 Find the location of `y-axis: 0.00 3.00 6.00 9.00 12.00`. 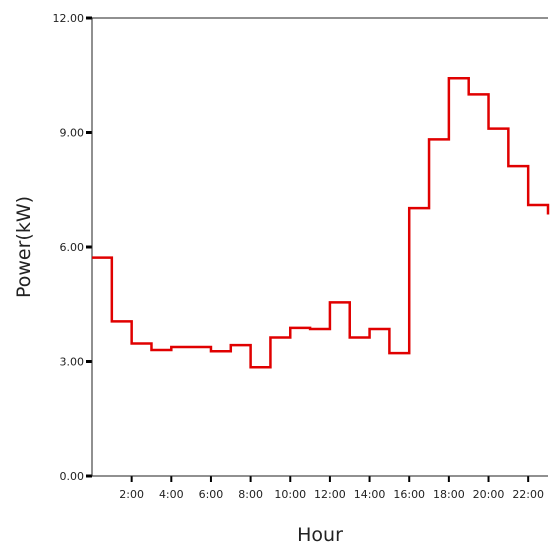

y-axis: 0.00 3.00 6.00 9.00 12.00 is located at coordinates (72, 247).